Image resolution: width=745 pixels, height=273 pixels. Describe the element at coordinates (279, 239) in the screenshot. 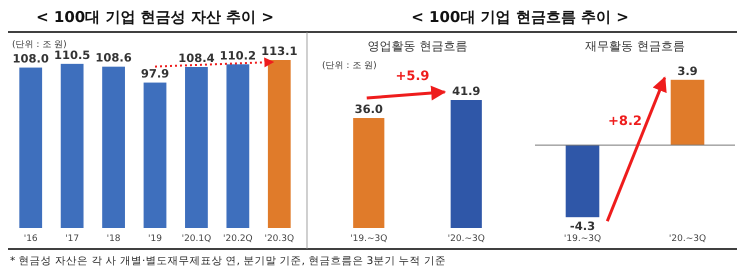

I see `x-tick-label: '20.3Q` at that location.